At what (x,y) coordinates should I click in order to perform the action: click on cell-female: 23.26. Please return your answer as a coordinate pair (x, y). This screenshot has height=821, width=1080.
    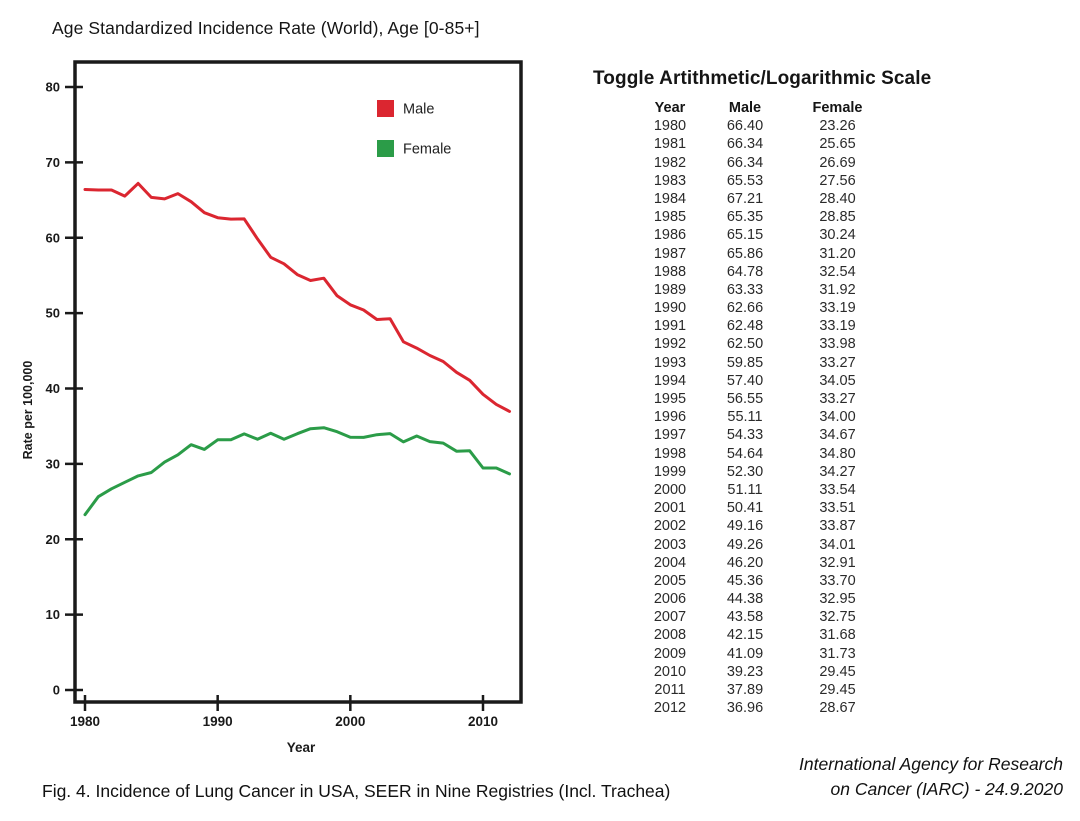
    Looking at the image, I should click on (837, 126).